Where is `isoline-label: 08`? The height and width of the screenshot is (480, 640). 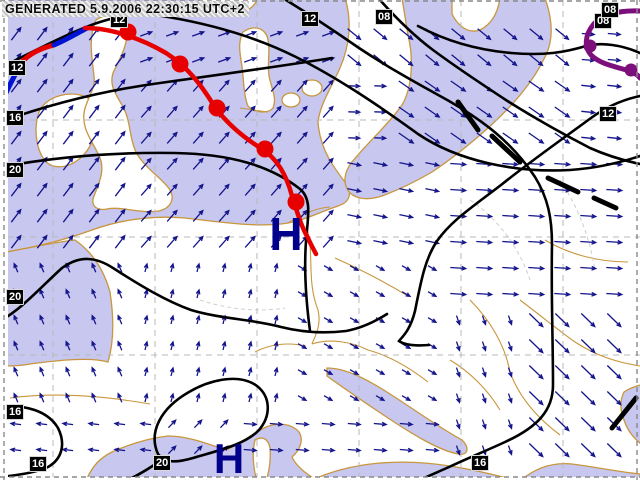
isoline-label: 08 is located at coordinates (384, 17).